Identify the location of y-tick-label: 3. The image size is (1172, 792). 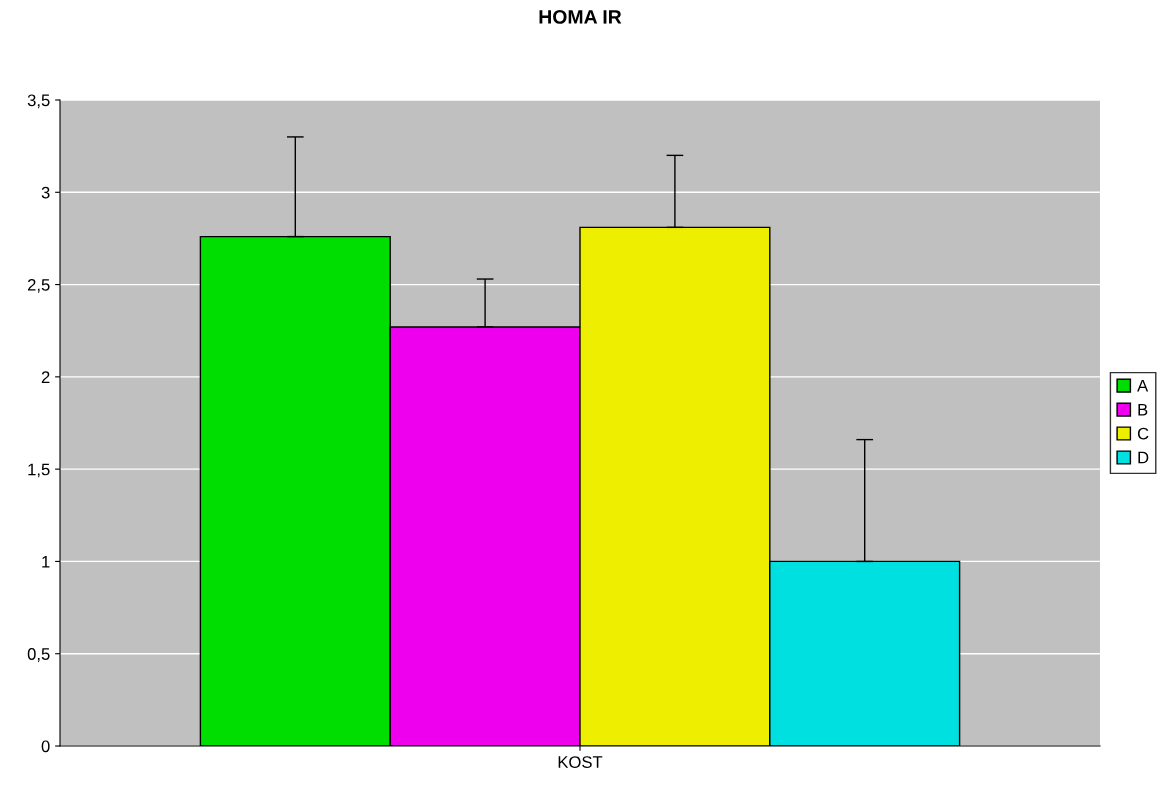
(45, 192).